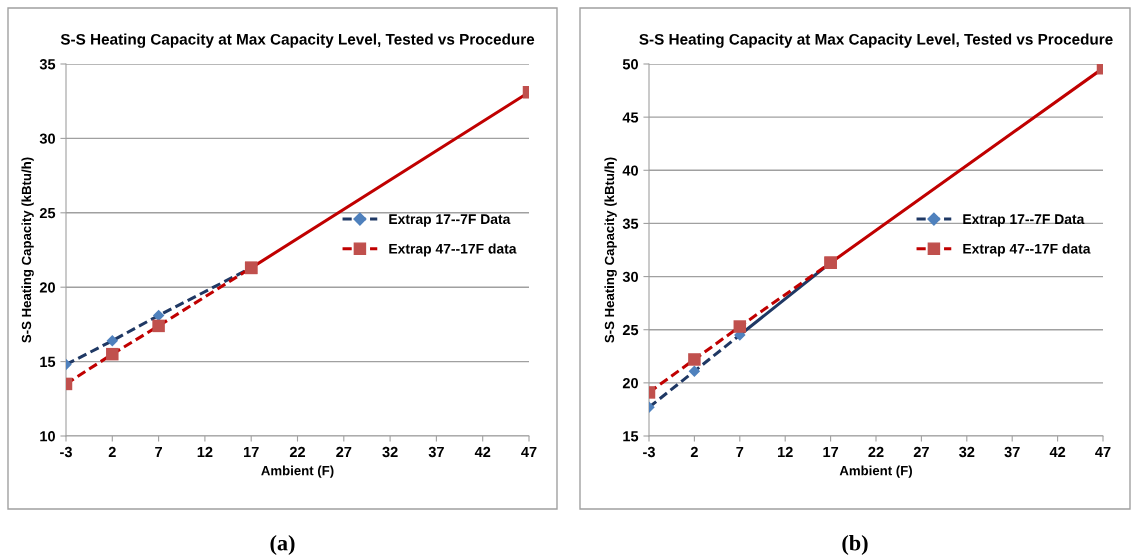  What do you see at coordinates (630, 117) in the screenshot?
I see `y-tick-label: 45` at bounding box center [630, 117].